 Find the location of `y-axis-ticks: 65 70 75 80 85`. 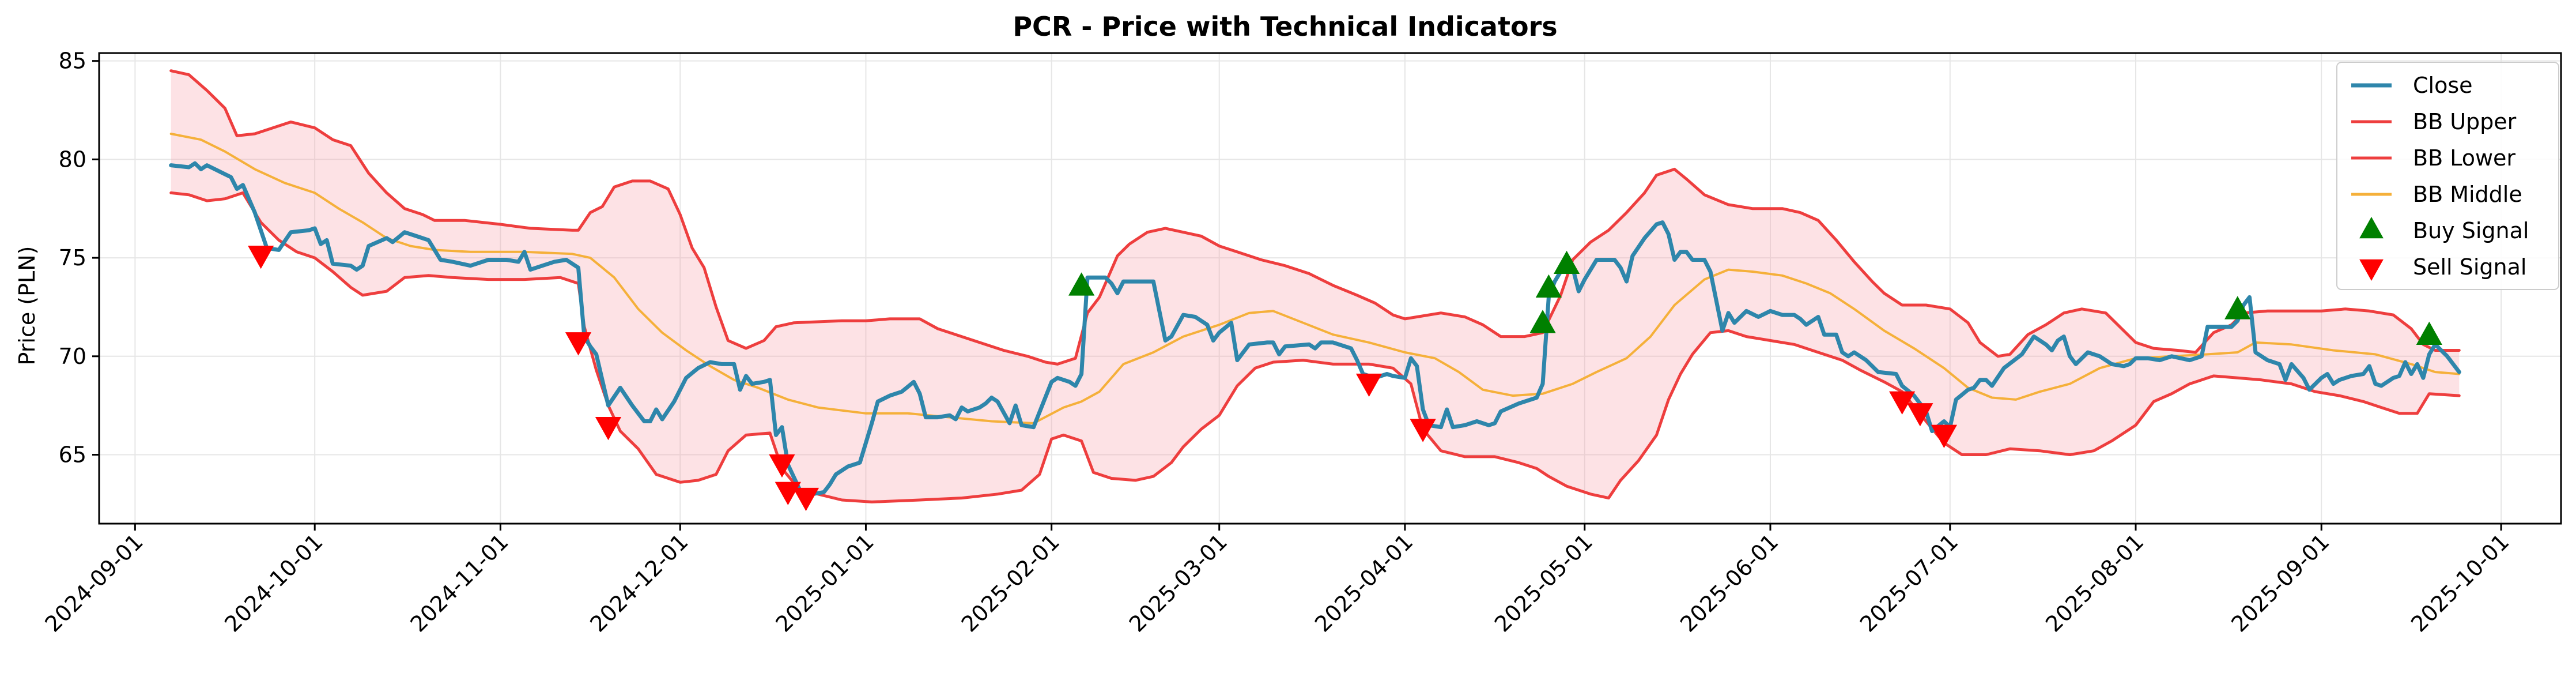

y-axis-ticks: 65 70 75 80 85 is located at coordinates (79, 258).